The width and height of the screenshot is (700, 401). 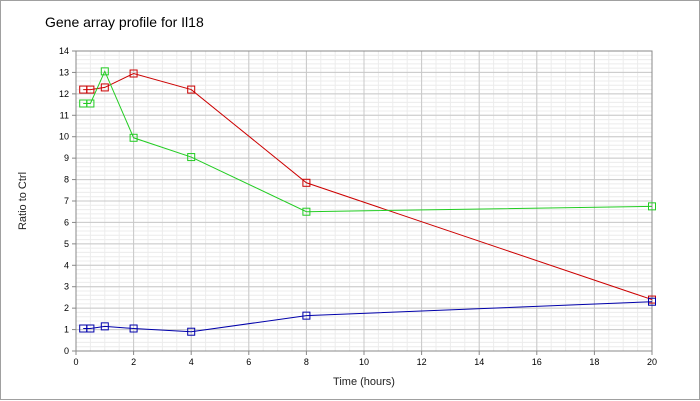 I want to click on y-tick-label: 13, so click(x=64, y=72).